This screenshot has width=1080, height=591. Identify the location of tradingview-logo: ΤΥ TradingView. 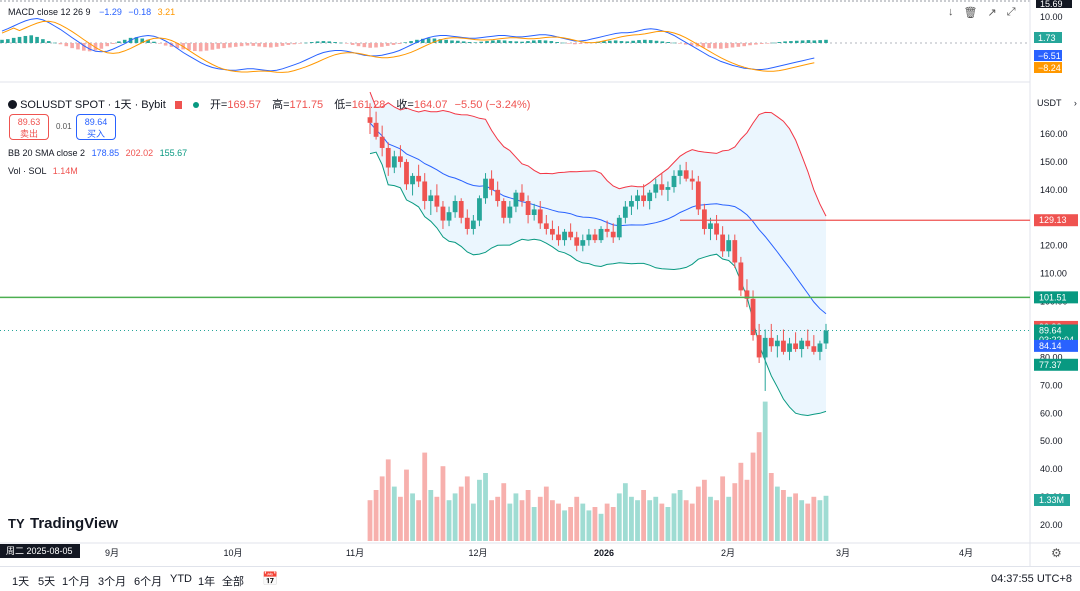
(63, 523).